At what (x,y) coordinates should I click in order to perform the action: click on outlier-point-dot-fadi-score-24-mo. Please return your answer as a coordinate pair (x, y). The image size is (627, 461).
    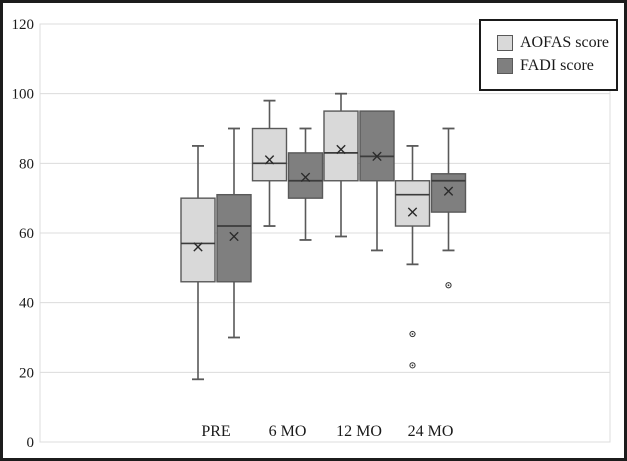
    Looking at the image, I should click on (448, 285).